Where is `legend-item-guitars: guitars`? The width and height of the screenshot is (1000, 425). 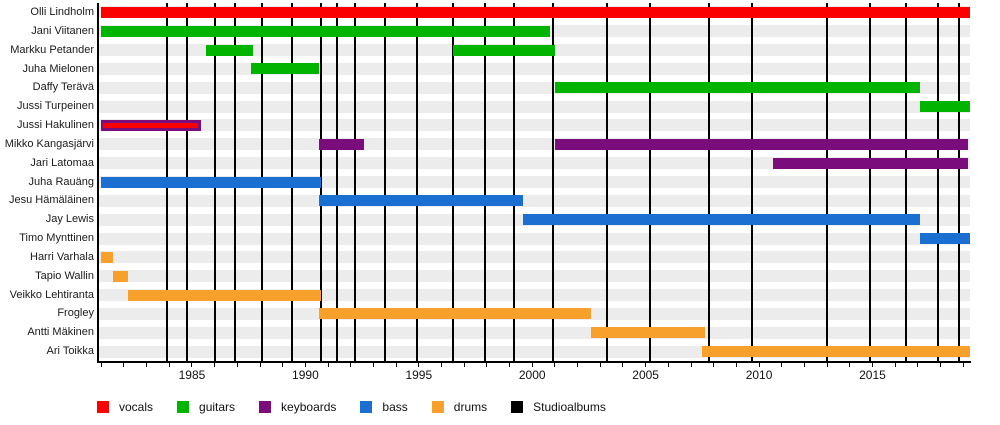 legend-item-guitars: guitars is located at coordinates (206, 407).